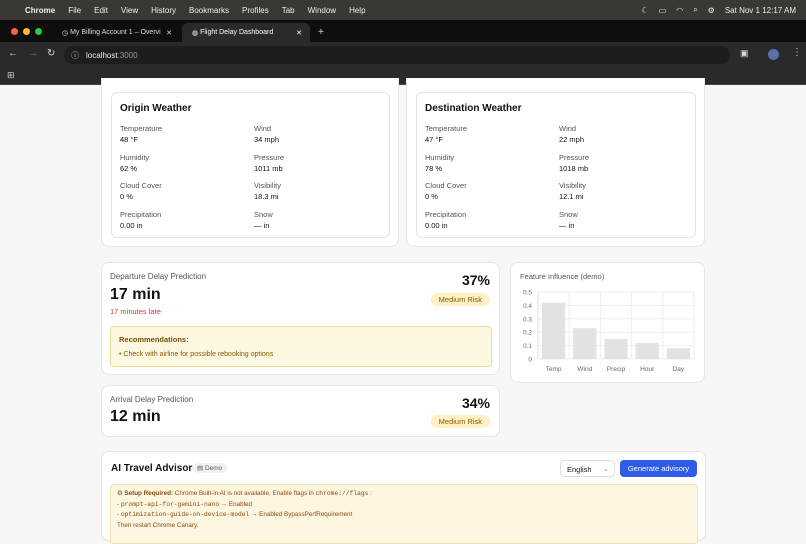  Describe the element at coordinates (129, 168) in the screenshot. I see `weather-value: 62 %` at that location.